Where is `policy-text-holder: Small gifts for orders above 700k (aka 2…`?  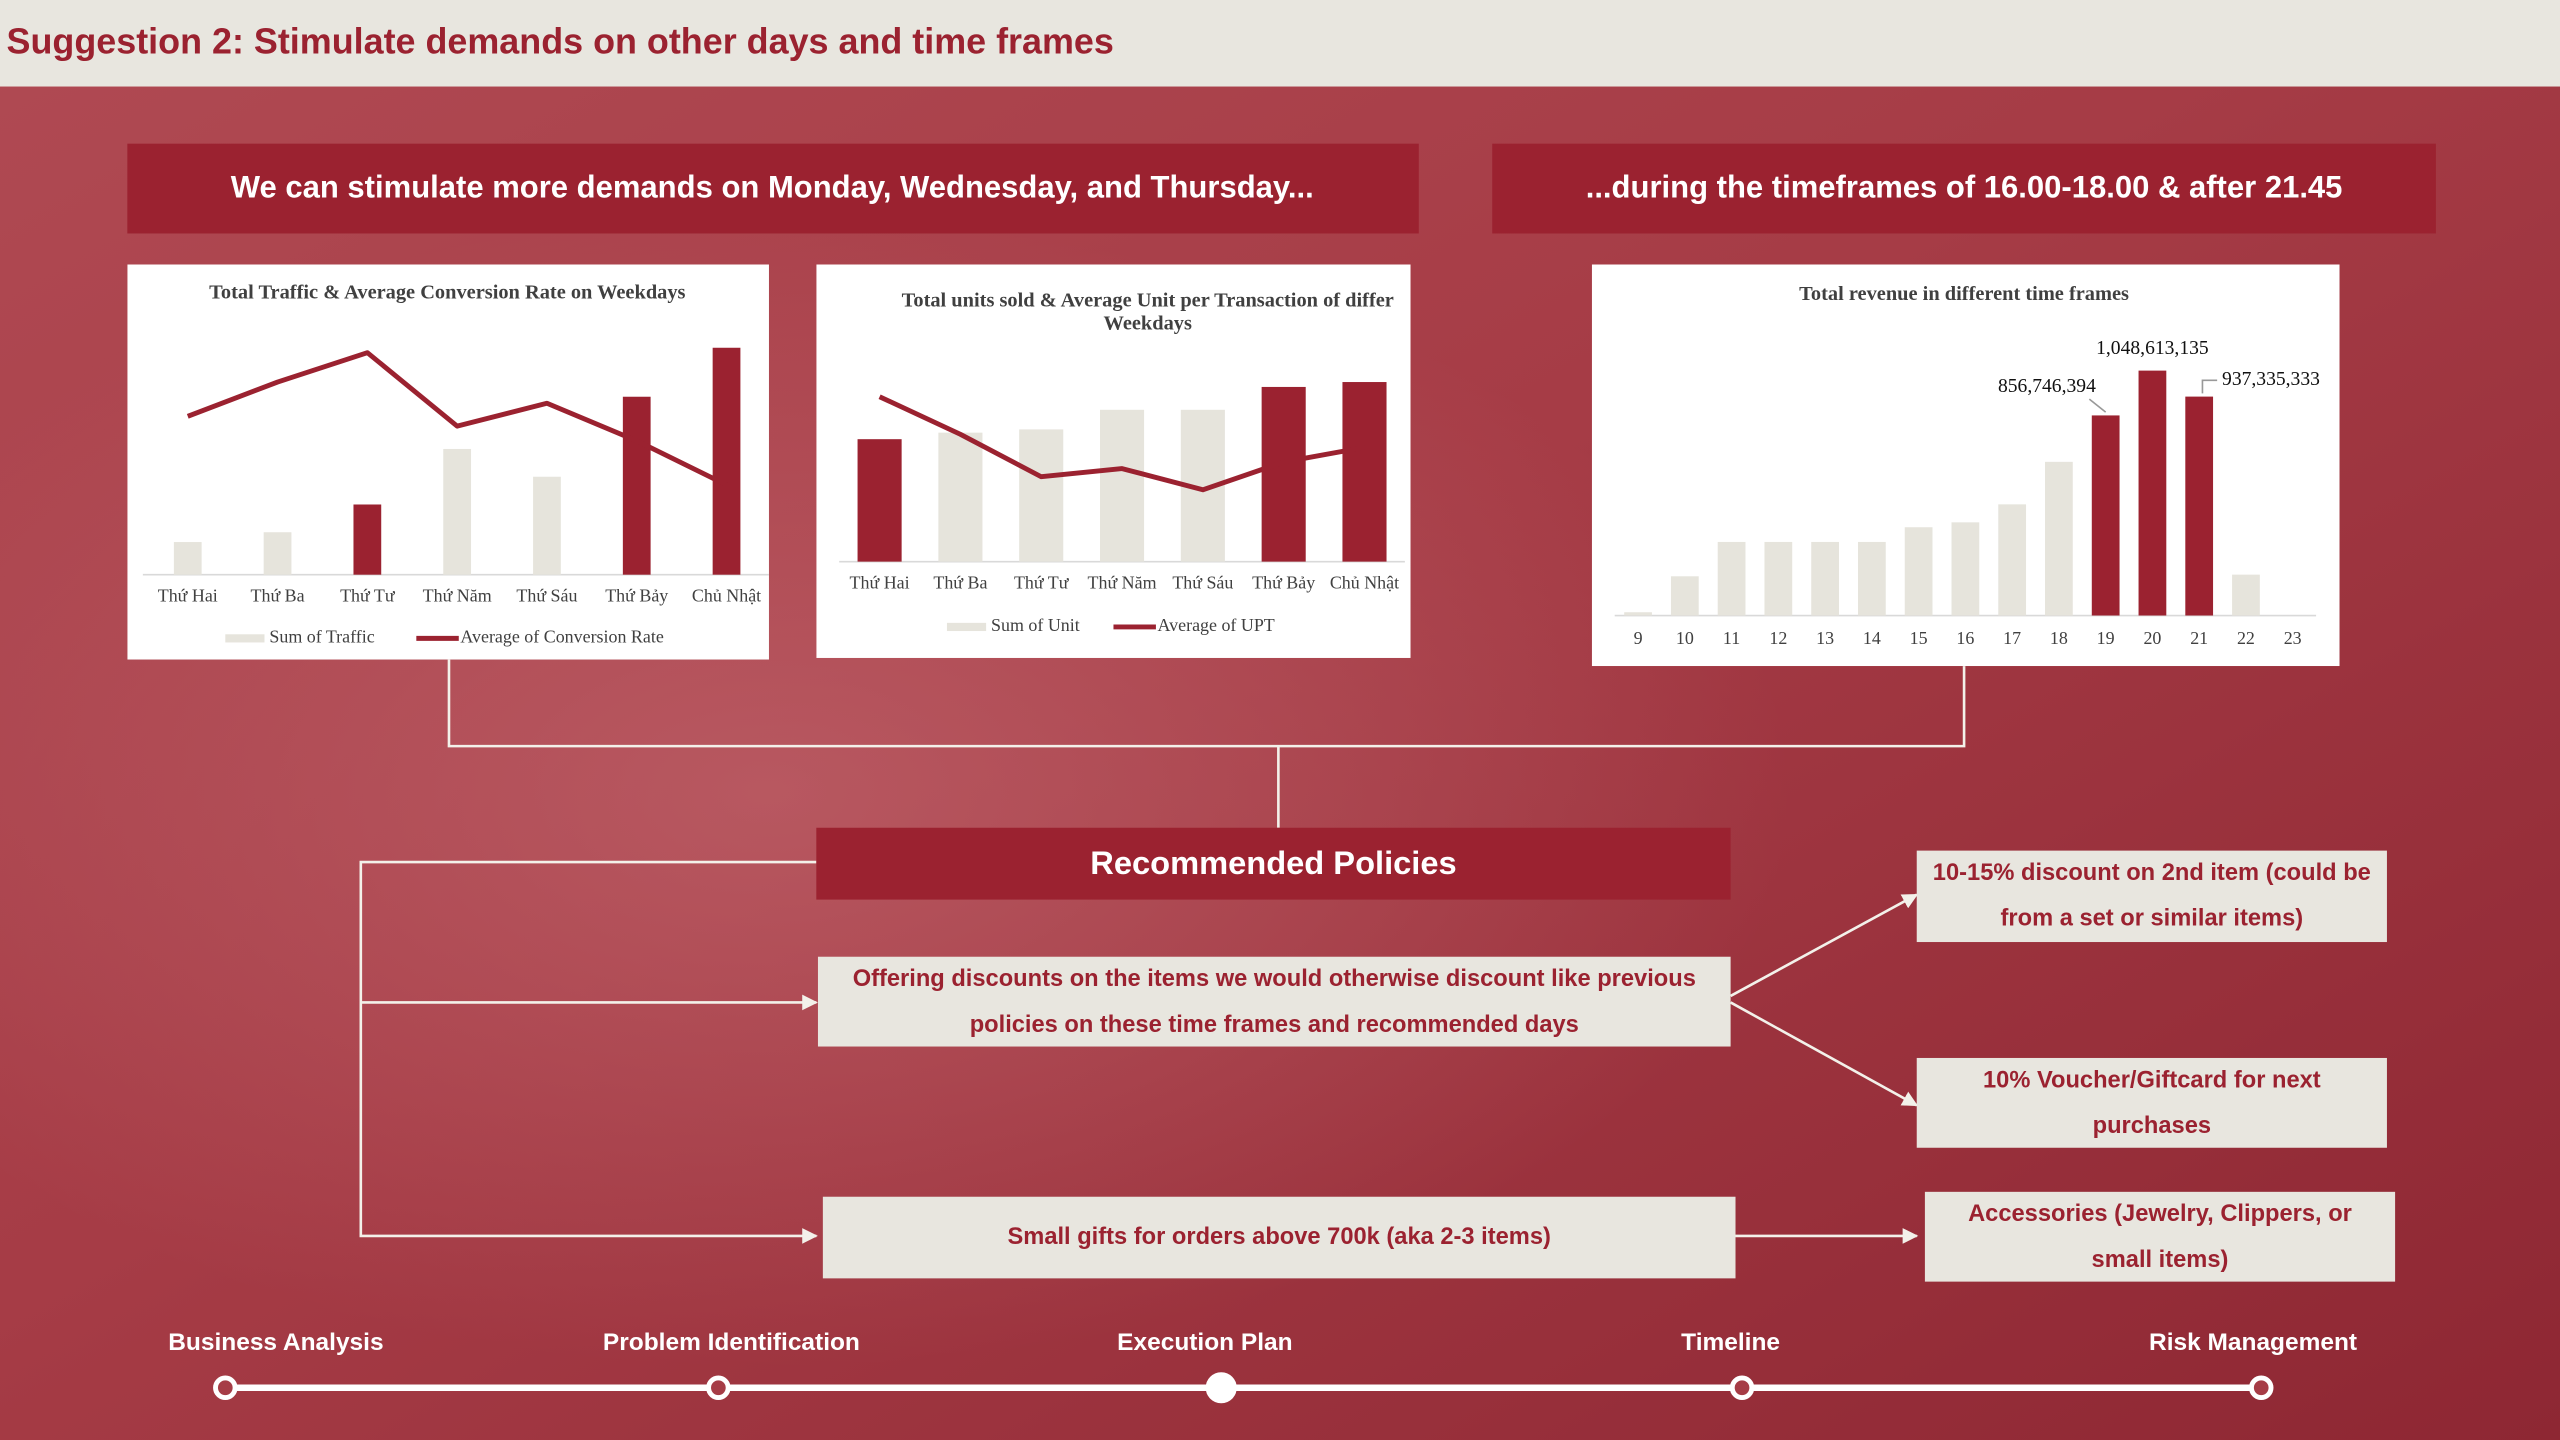 policy-text-holder: Small gifts for orders above 700k (aka 2… is located at coordinates (1279, 1237).